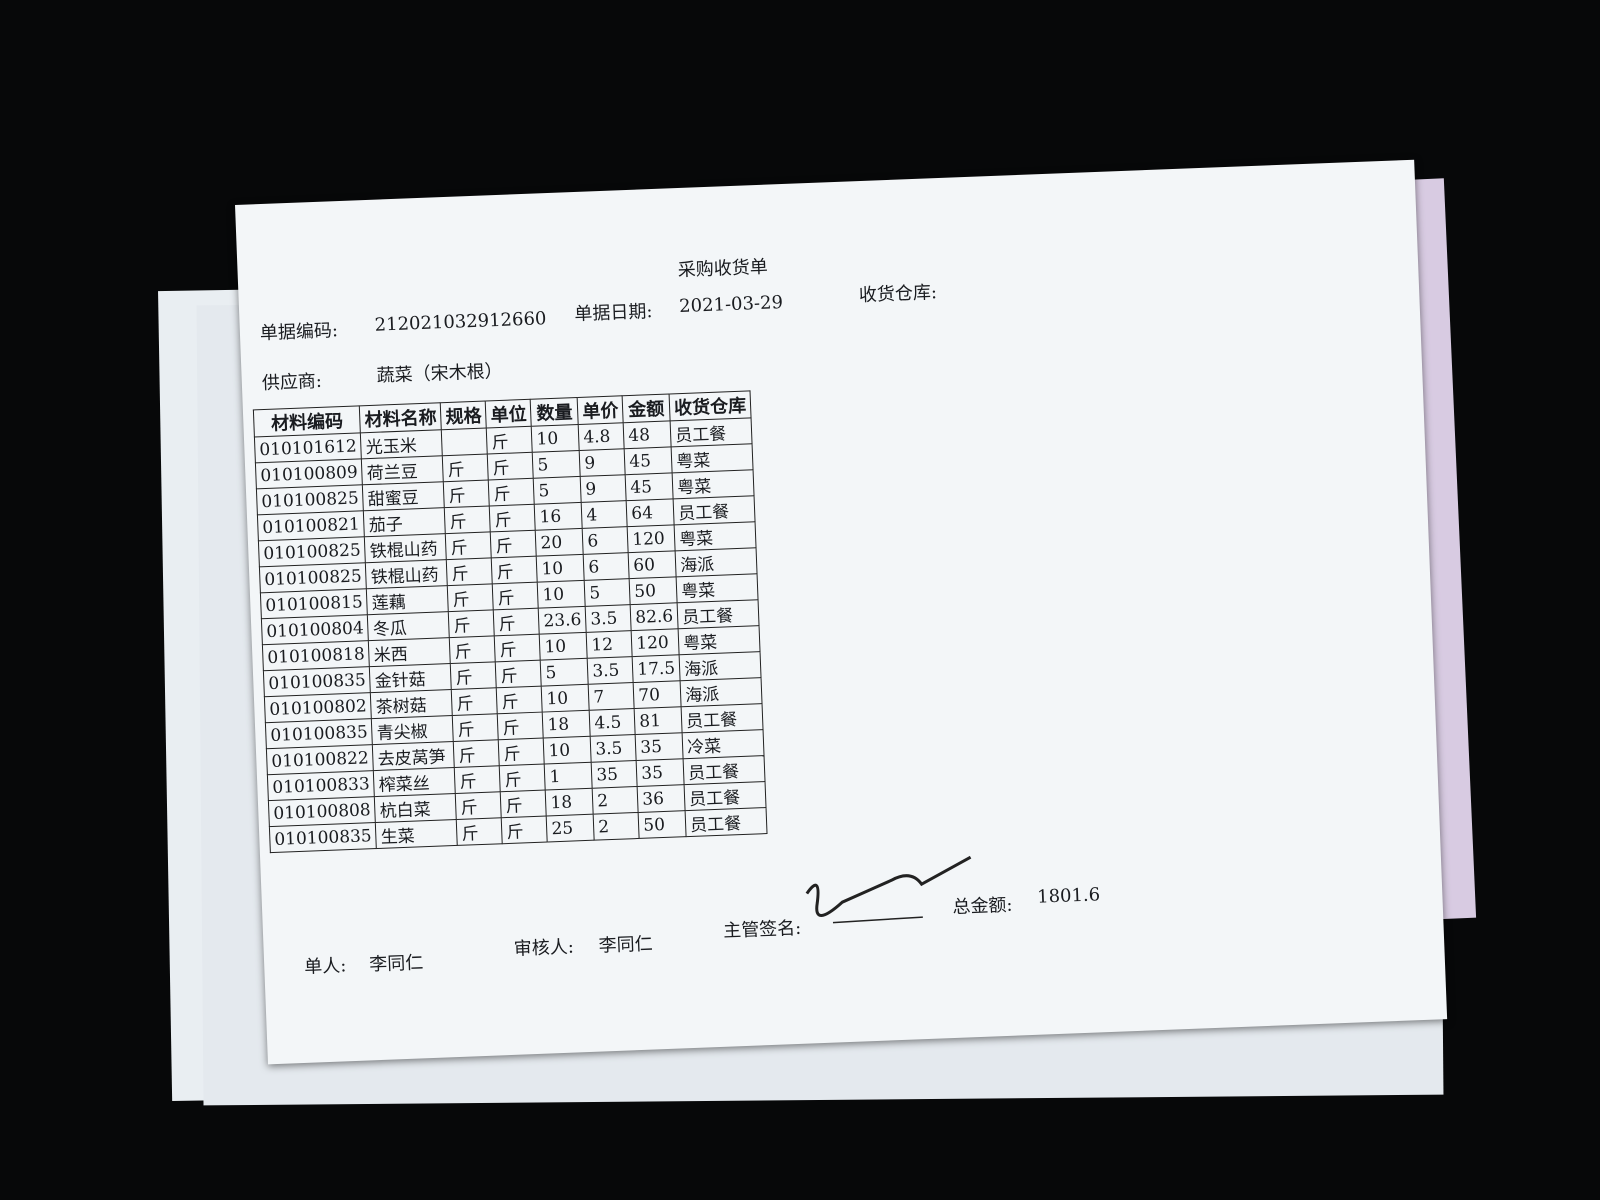 Image resolution: width=1600 pixels, height=1200 pixels. What do you see at coordinates (652, 564) in the screenshot?
I see `cell: 60` at bounding box center [652, 564].